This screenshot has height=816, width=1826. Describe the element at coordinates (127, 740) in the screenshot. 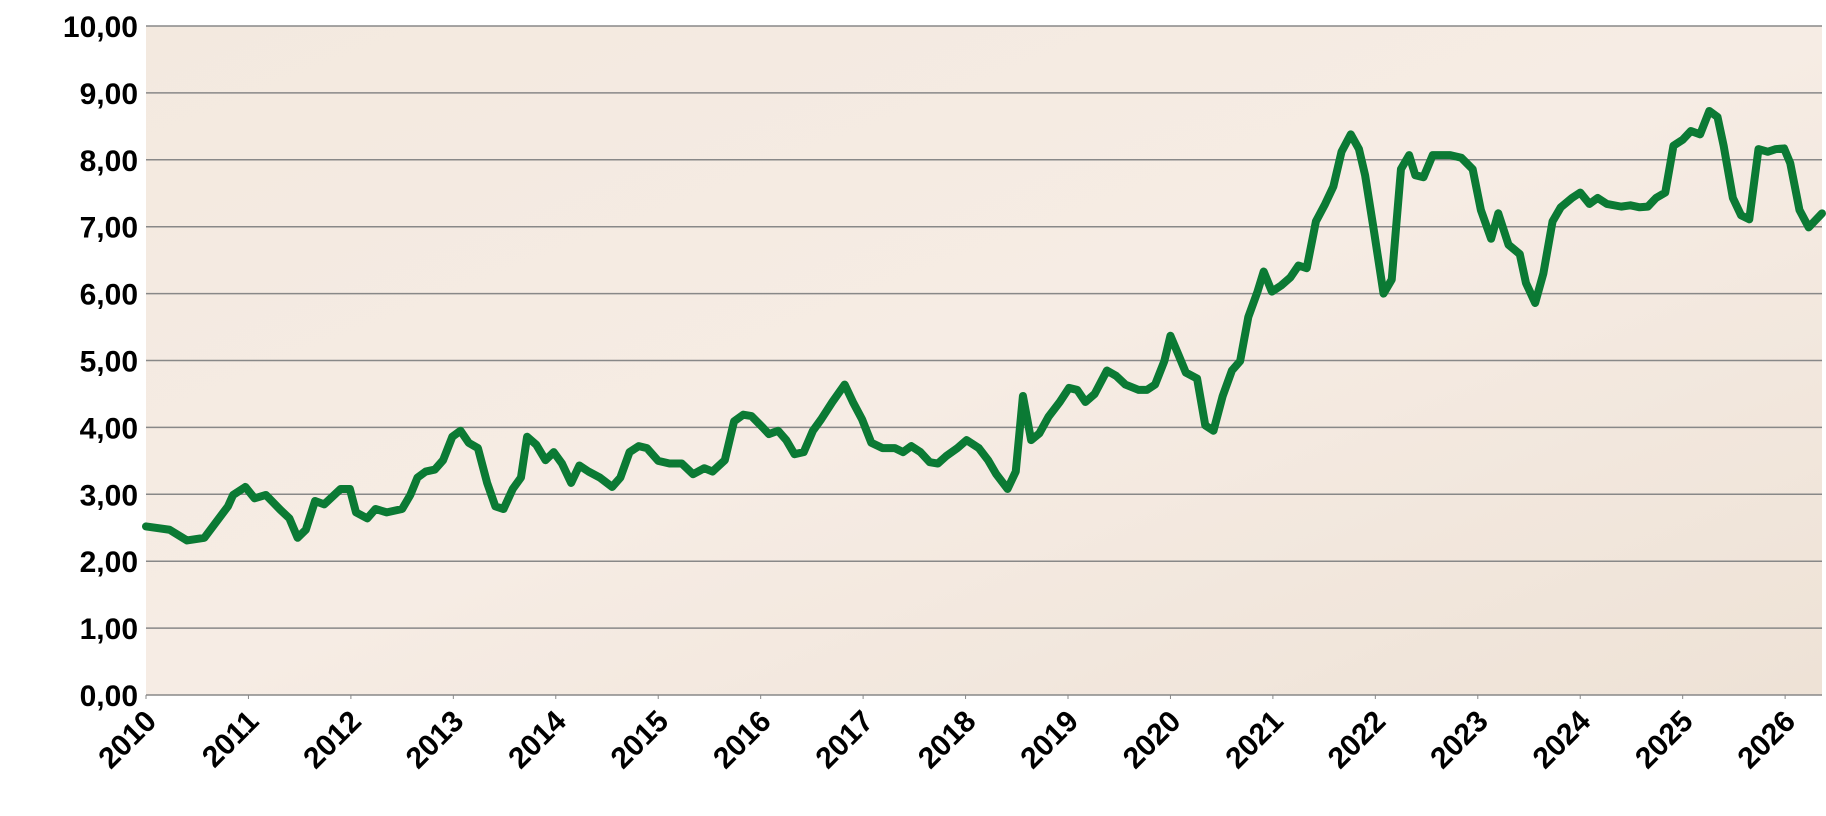

I see `x-tick-label: 2010` at that location.